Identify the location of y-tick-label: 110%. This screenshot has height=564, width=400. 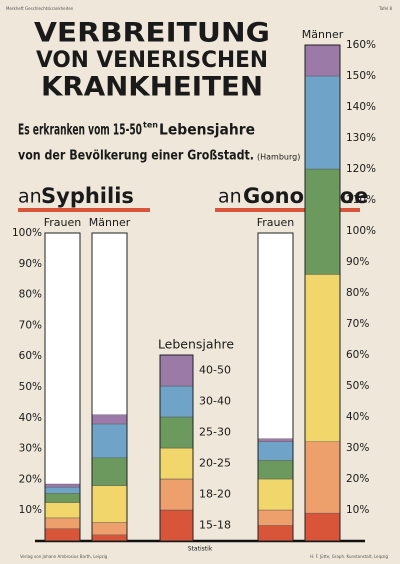
(361, 200).